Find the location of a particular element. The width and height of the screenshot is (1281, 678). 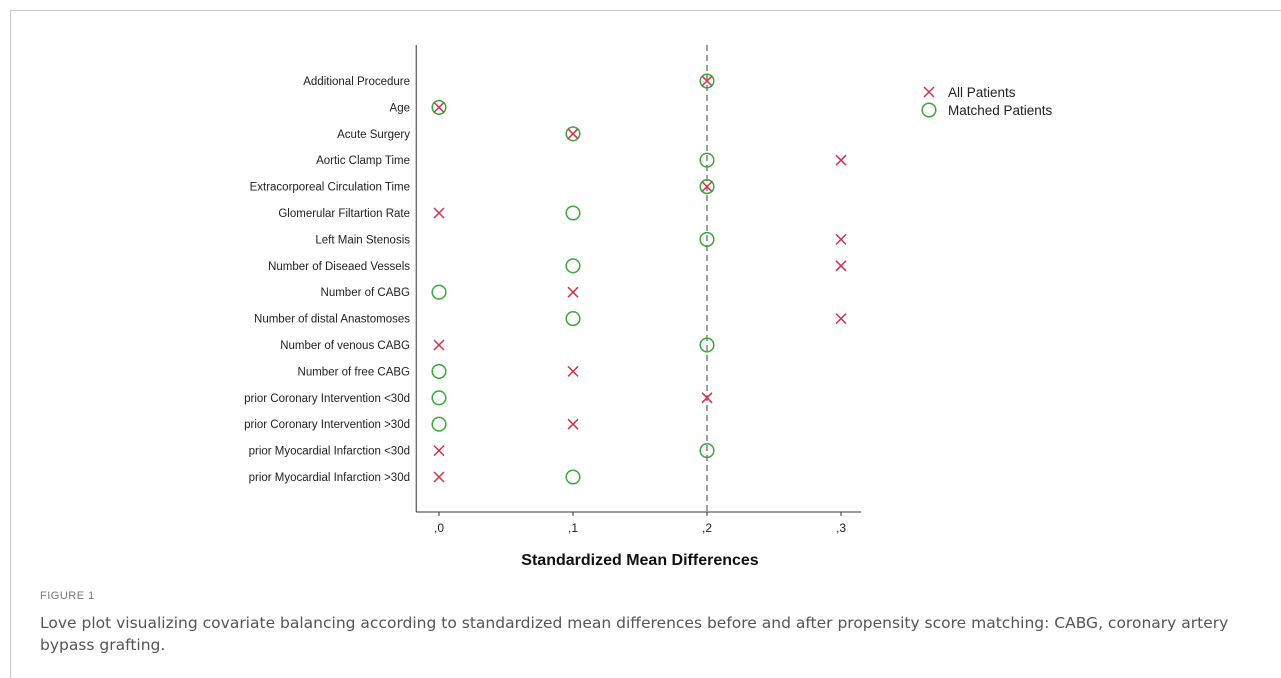

category-label: Extracorporeal Circulation Time is located at coordinates (330, 188).